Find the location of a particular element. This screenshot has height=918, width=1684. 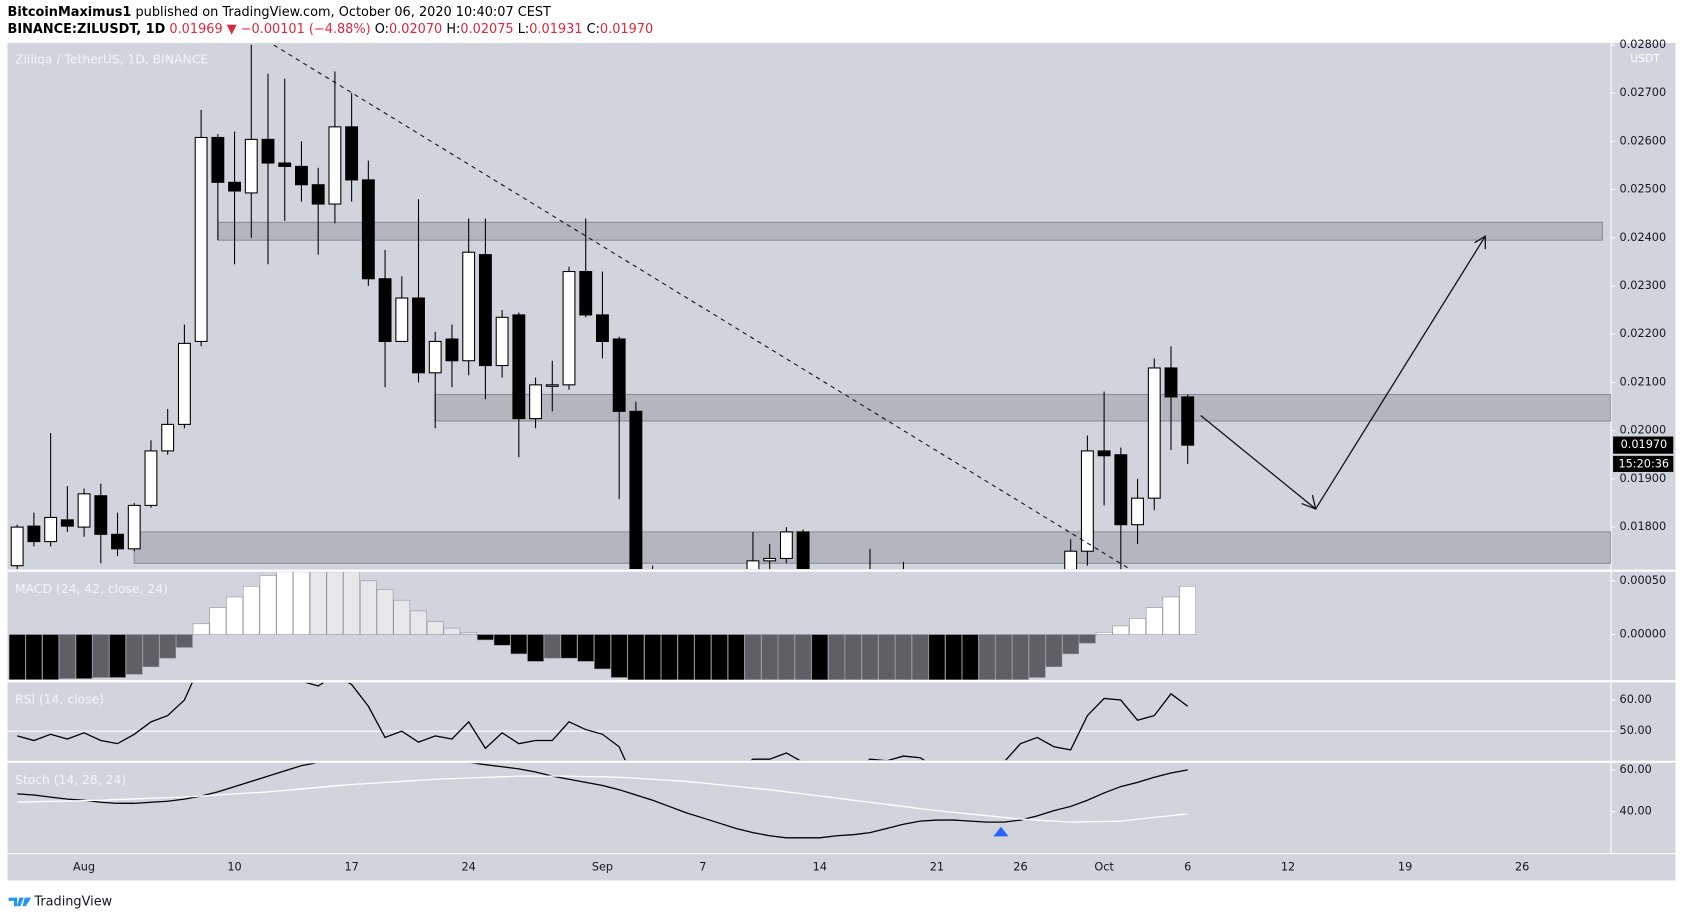

x-tick-label: 17 is located at coordinates (351, 867).